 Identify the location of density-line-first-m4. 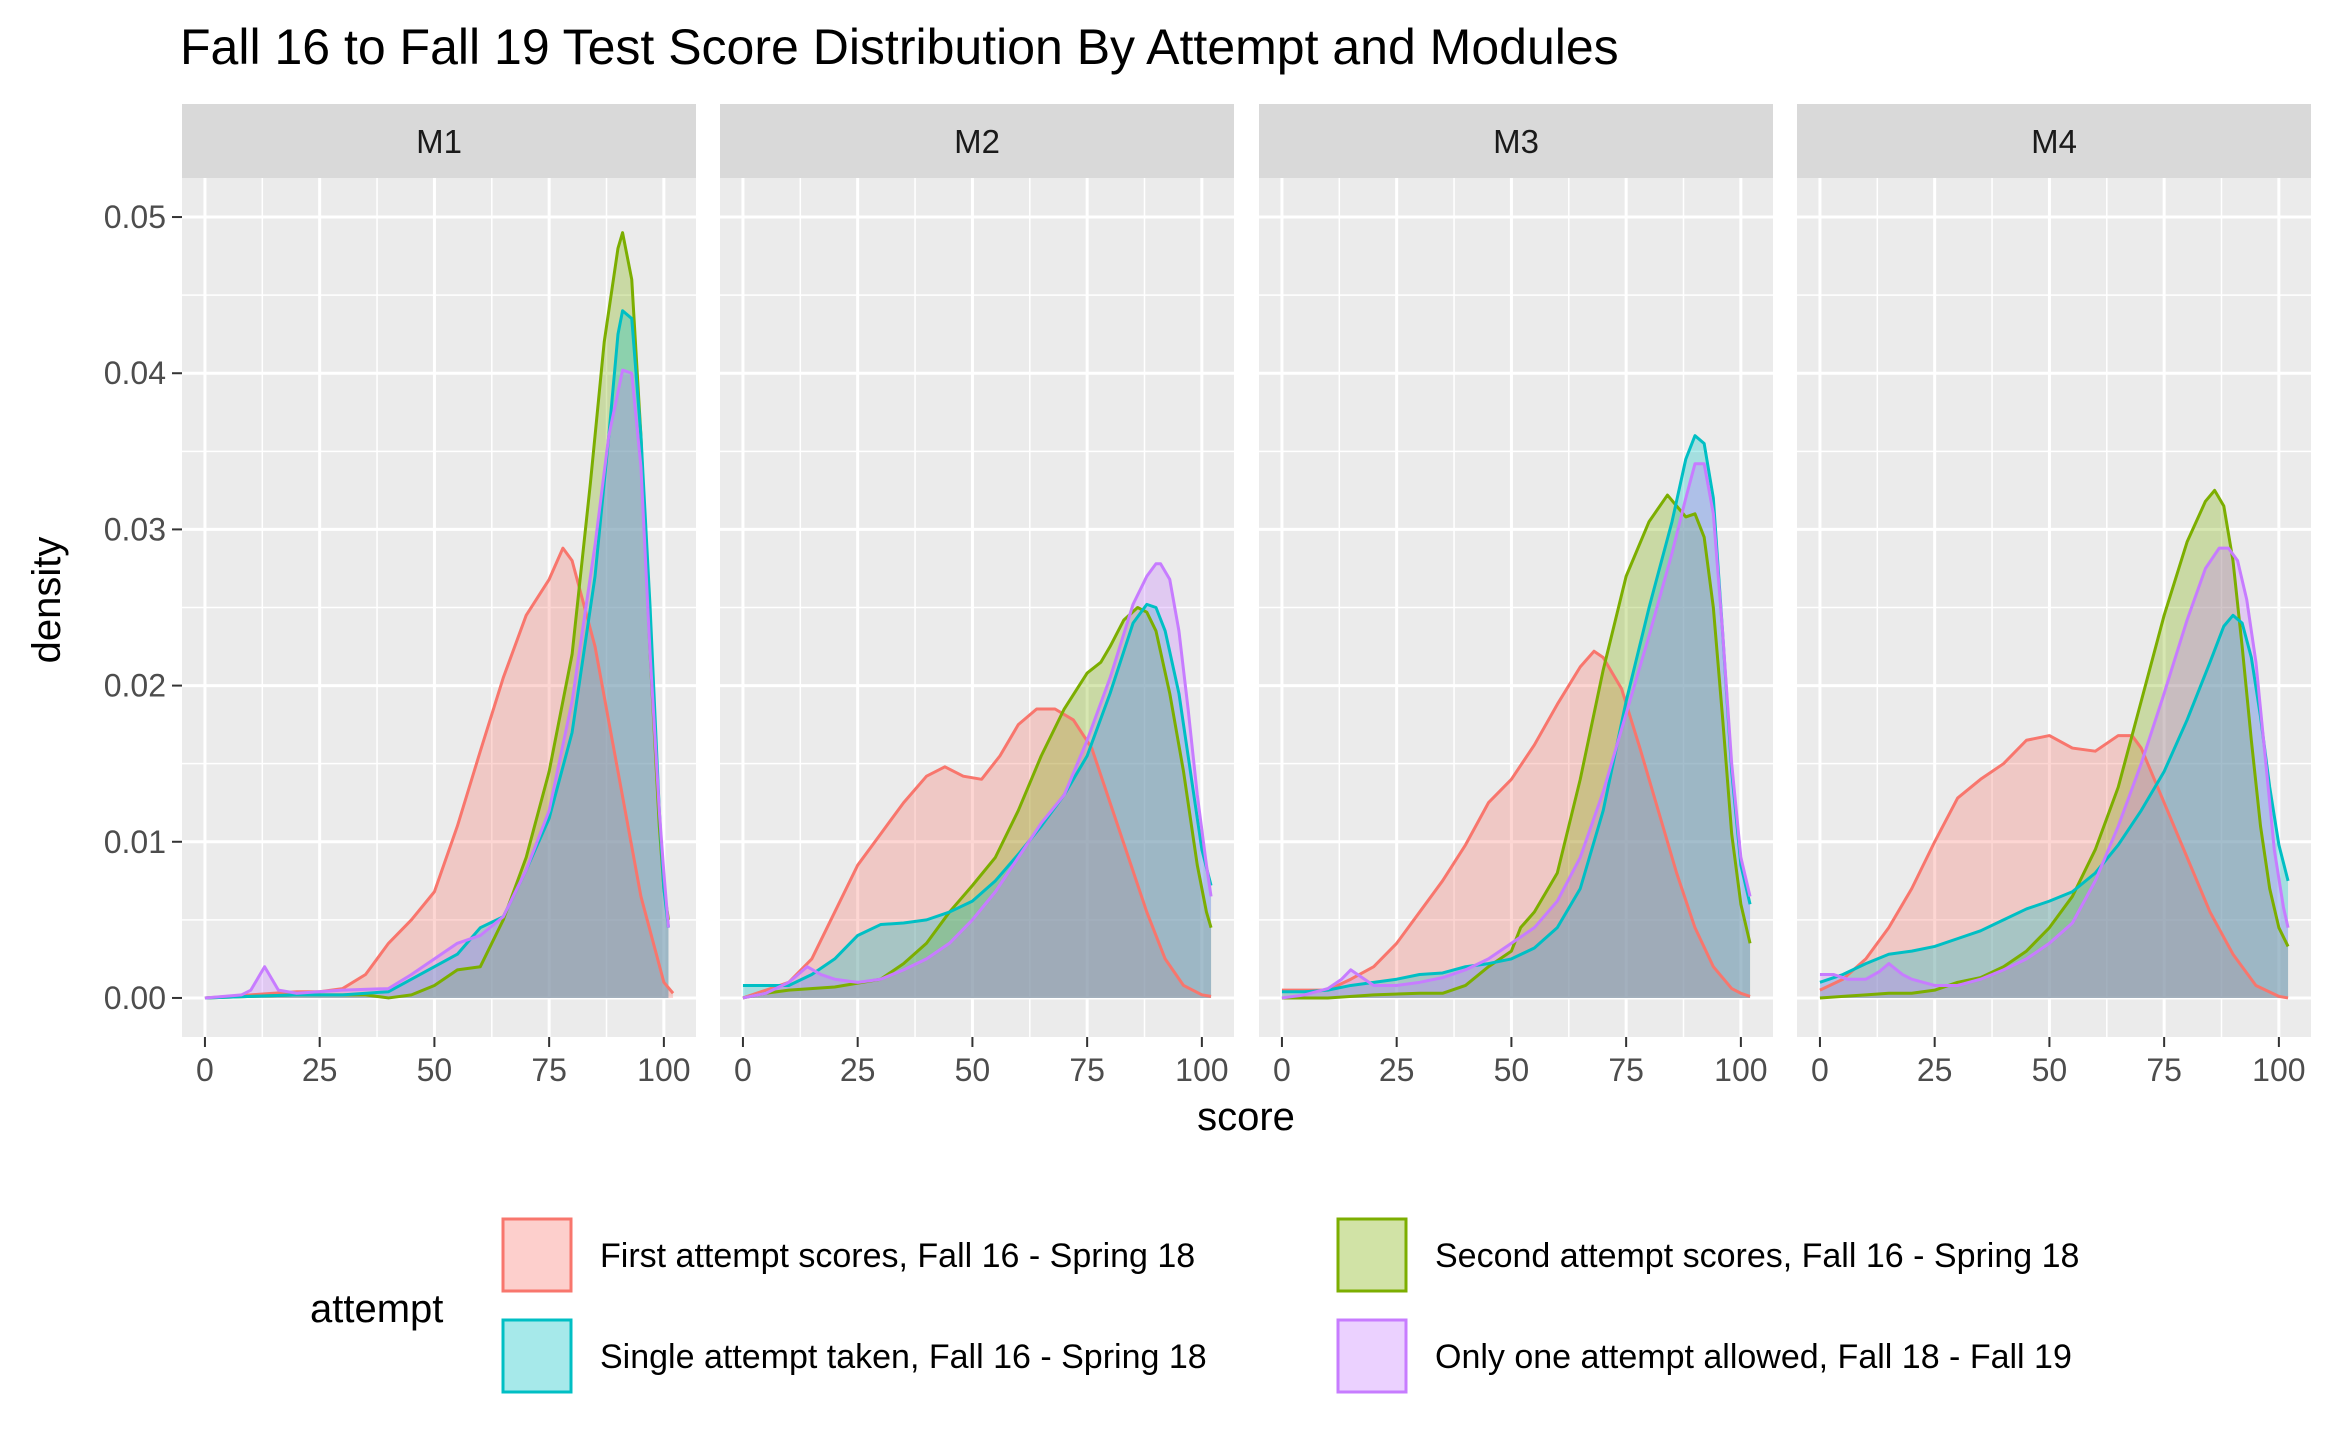
(2054, 867).